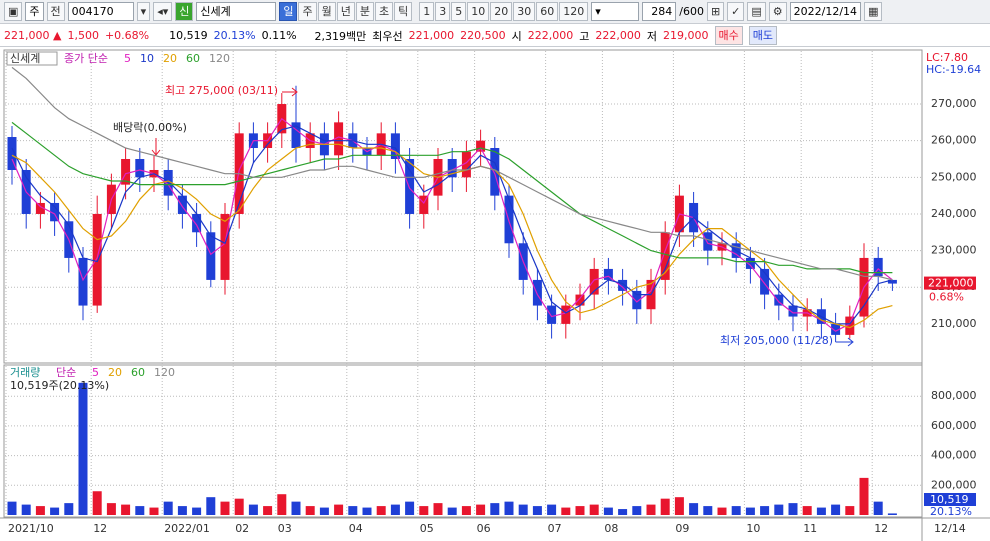  I want to click on tool-button: ✓, so click(736, 11).